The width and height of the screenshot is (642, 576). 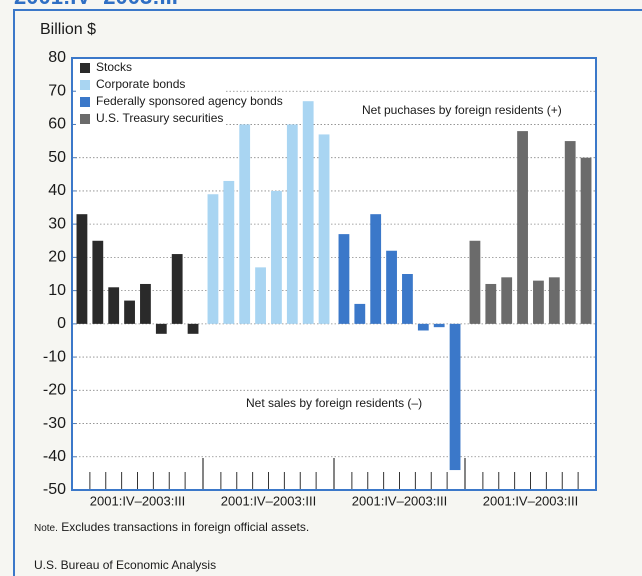 I want to click on y-tick-label: 40, so click(x=57, y=190).